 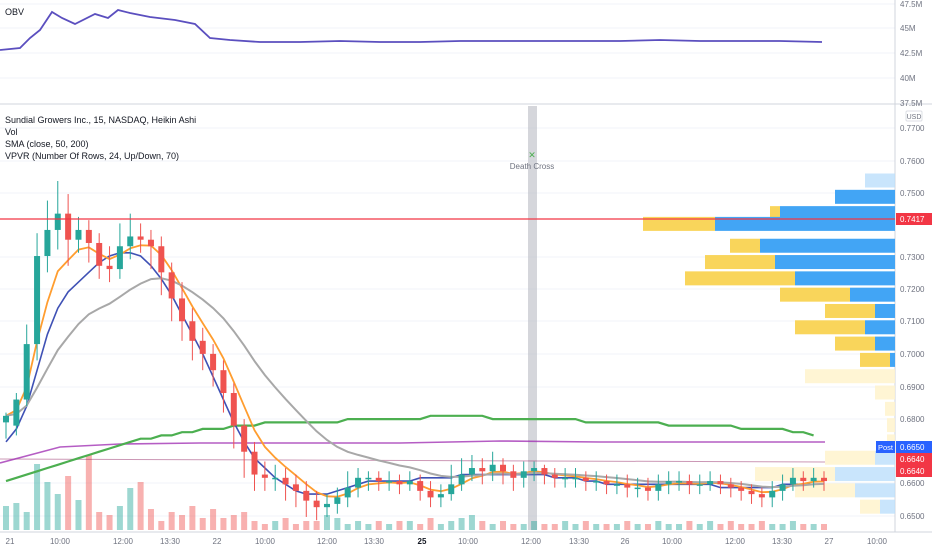 I want to click on currency-box, so click(x=914, y=116).